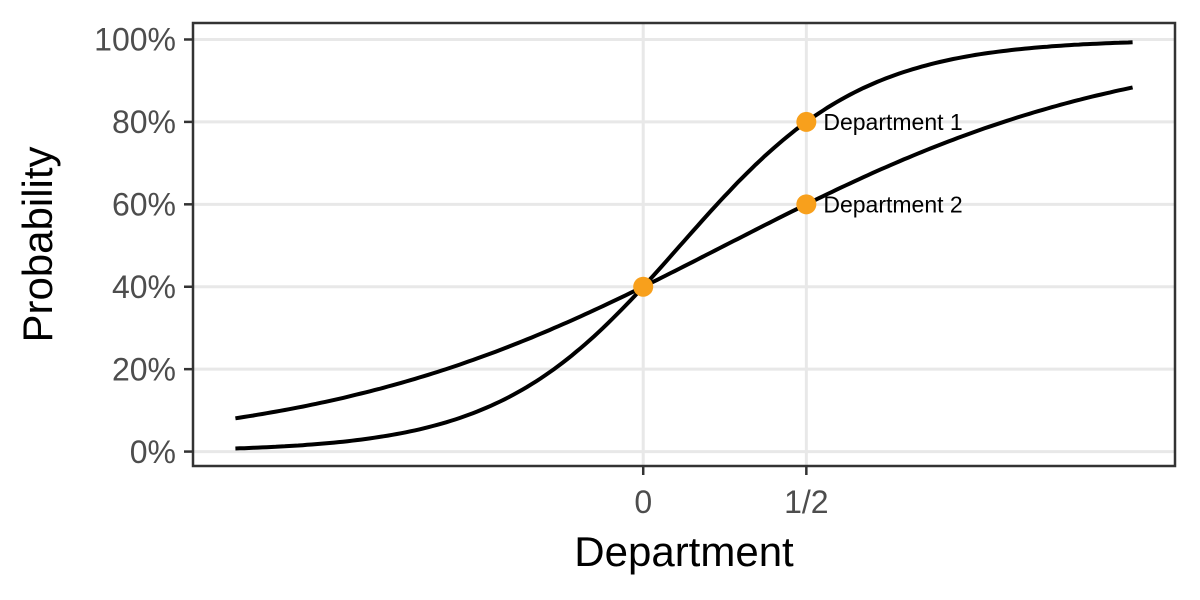 This screenshot has height=600, width=1200. What do you see at coordinates (153, 452) in the screenshot?
I see `y-tick-label-0-: 0%` at bounding box center [153, 452].